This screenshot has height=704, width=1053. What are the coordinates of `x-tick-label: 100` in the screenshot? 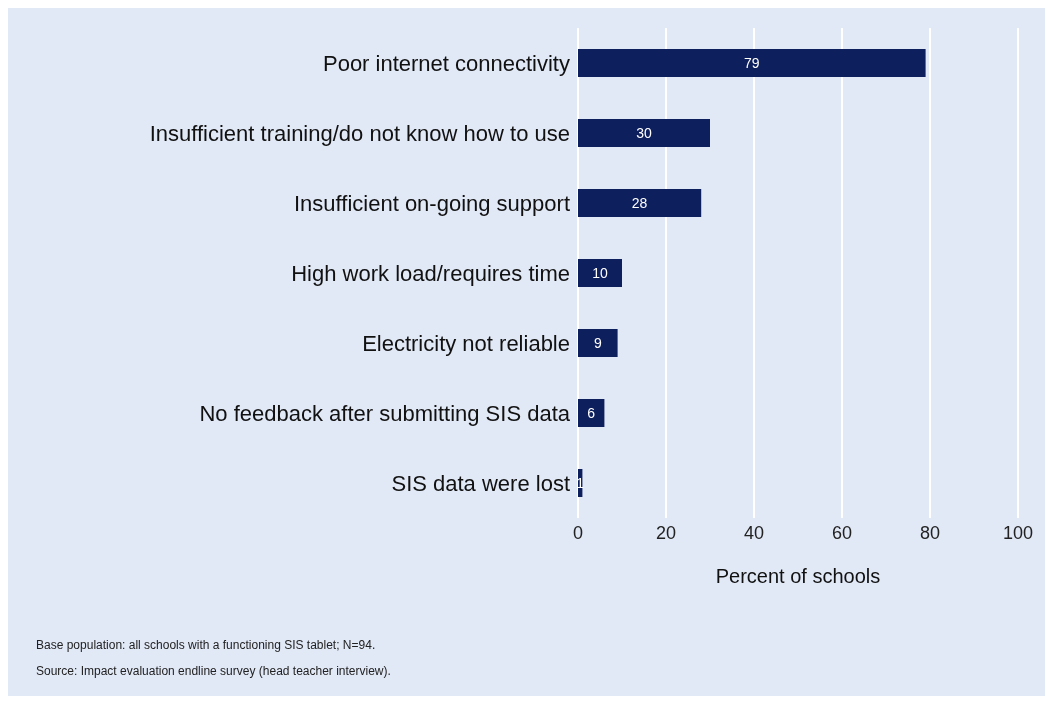 It's located at (1018, 532).